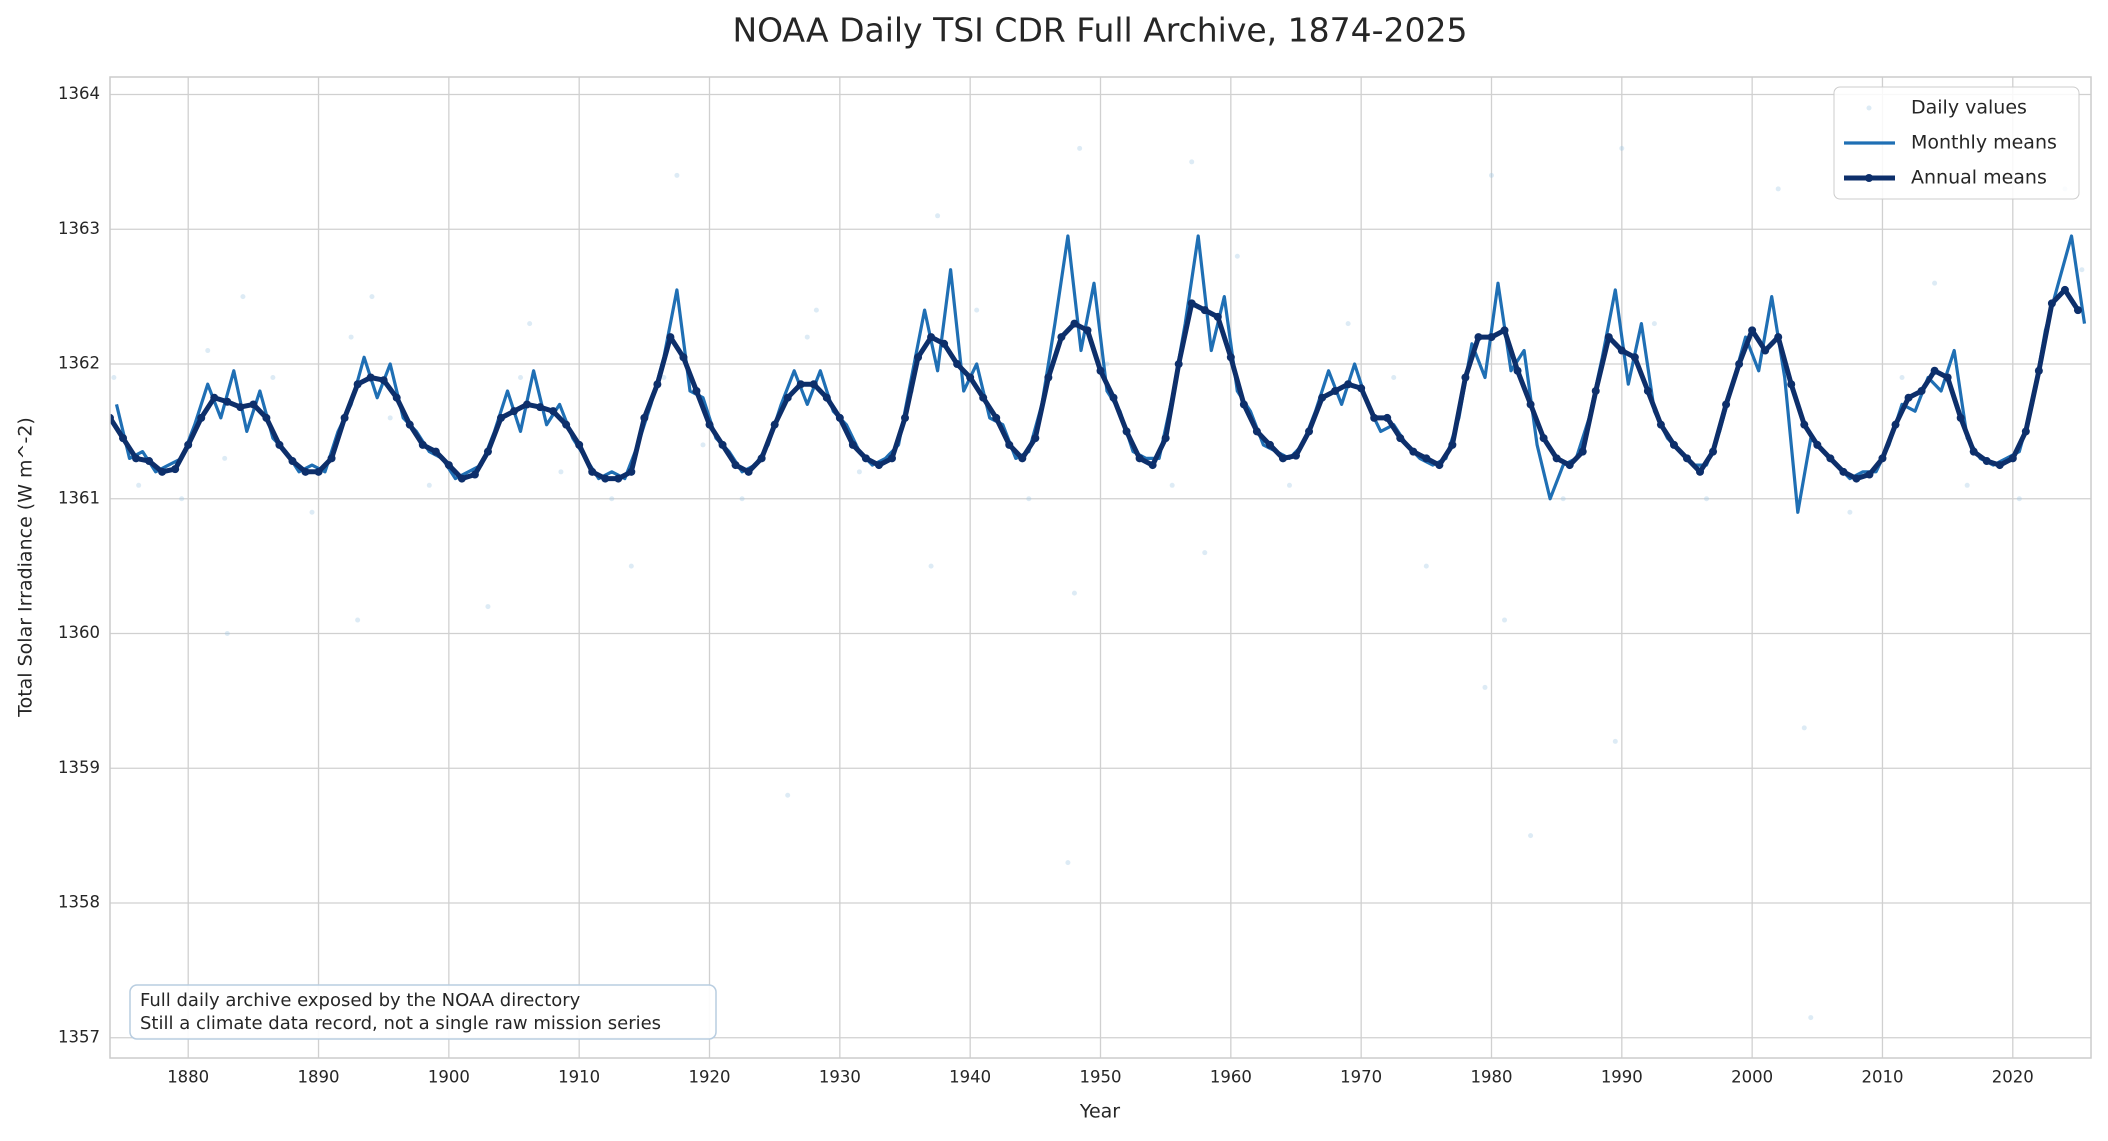  Describe the element at coordinates (423, 1012) in the screenshot. I see `annotation-box` at that location.